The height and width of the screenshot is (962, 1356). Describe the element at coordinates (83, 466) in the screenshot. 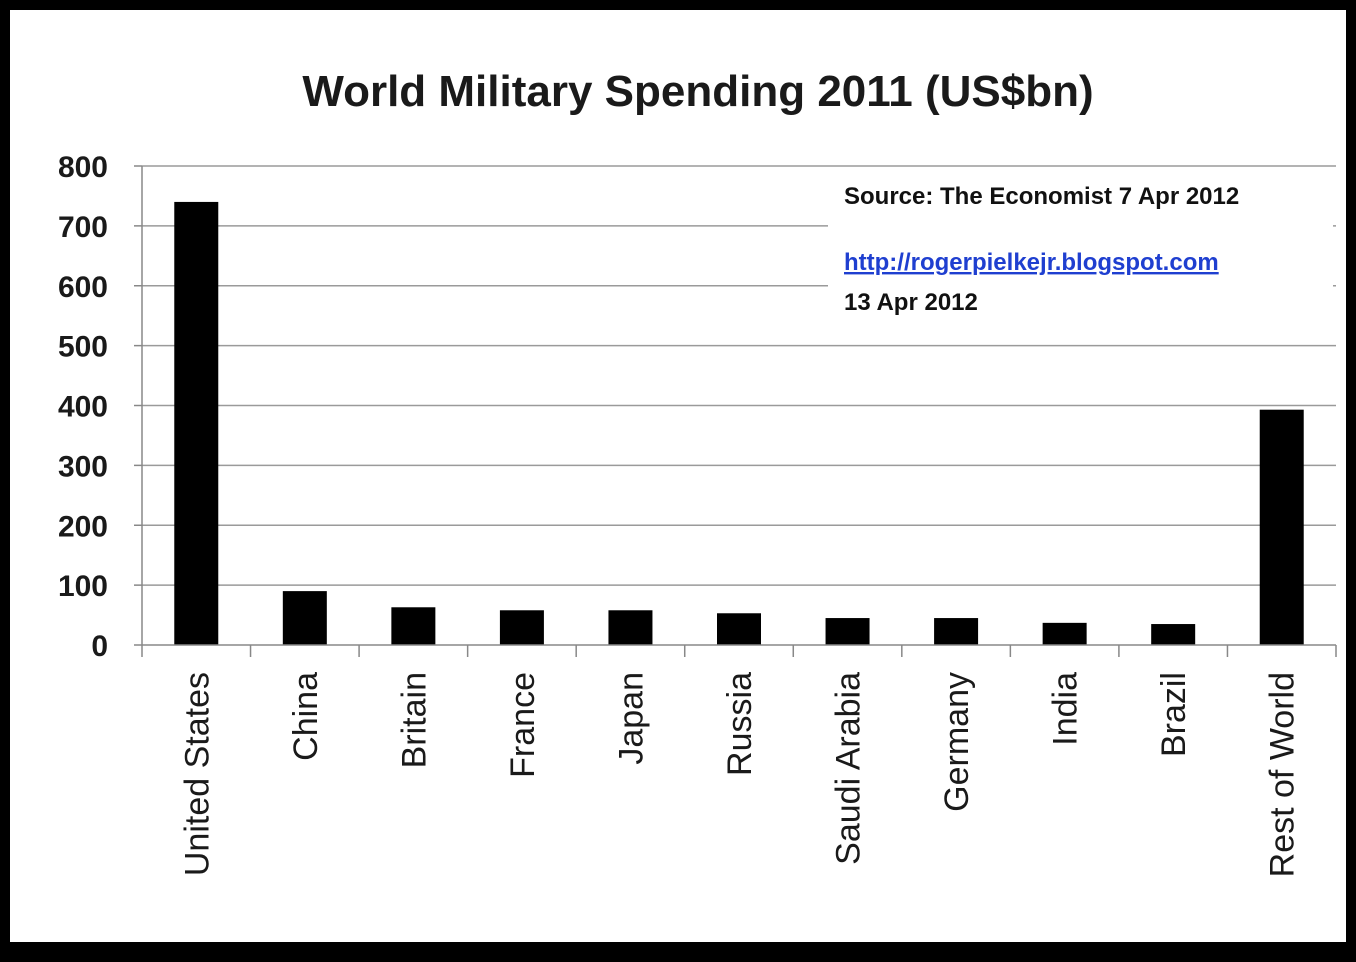

I see `y-tick-label: 300` at that location.